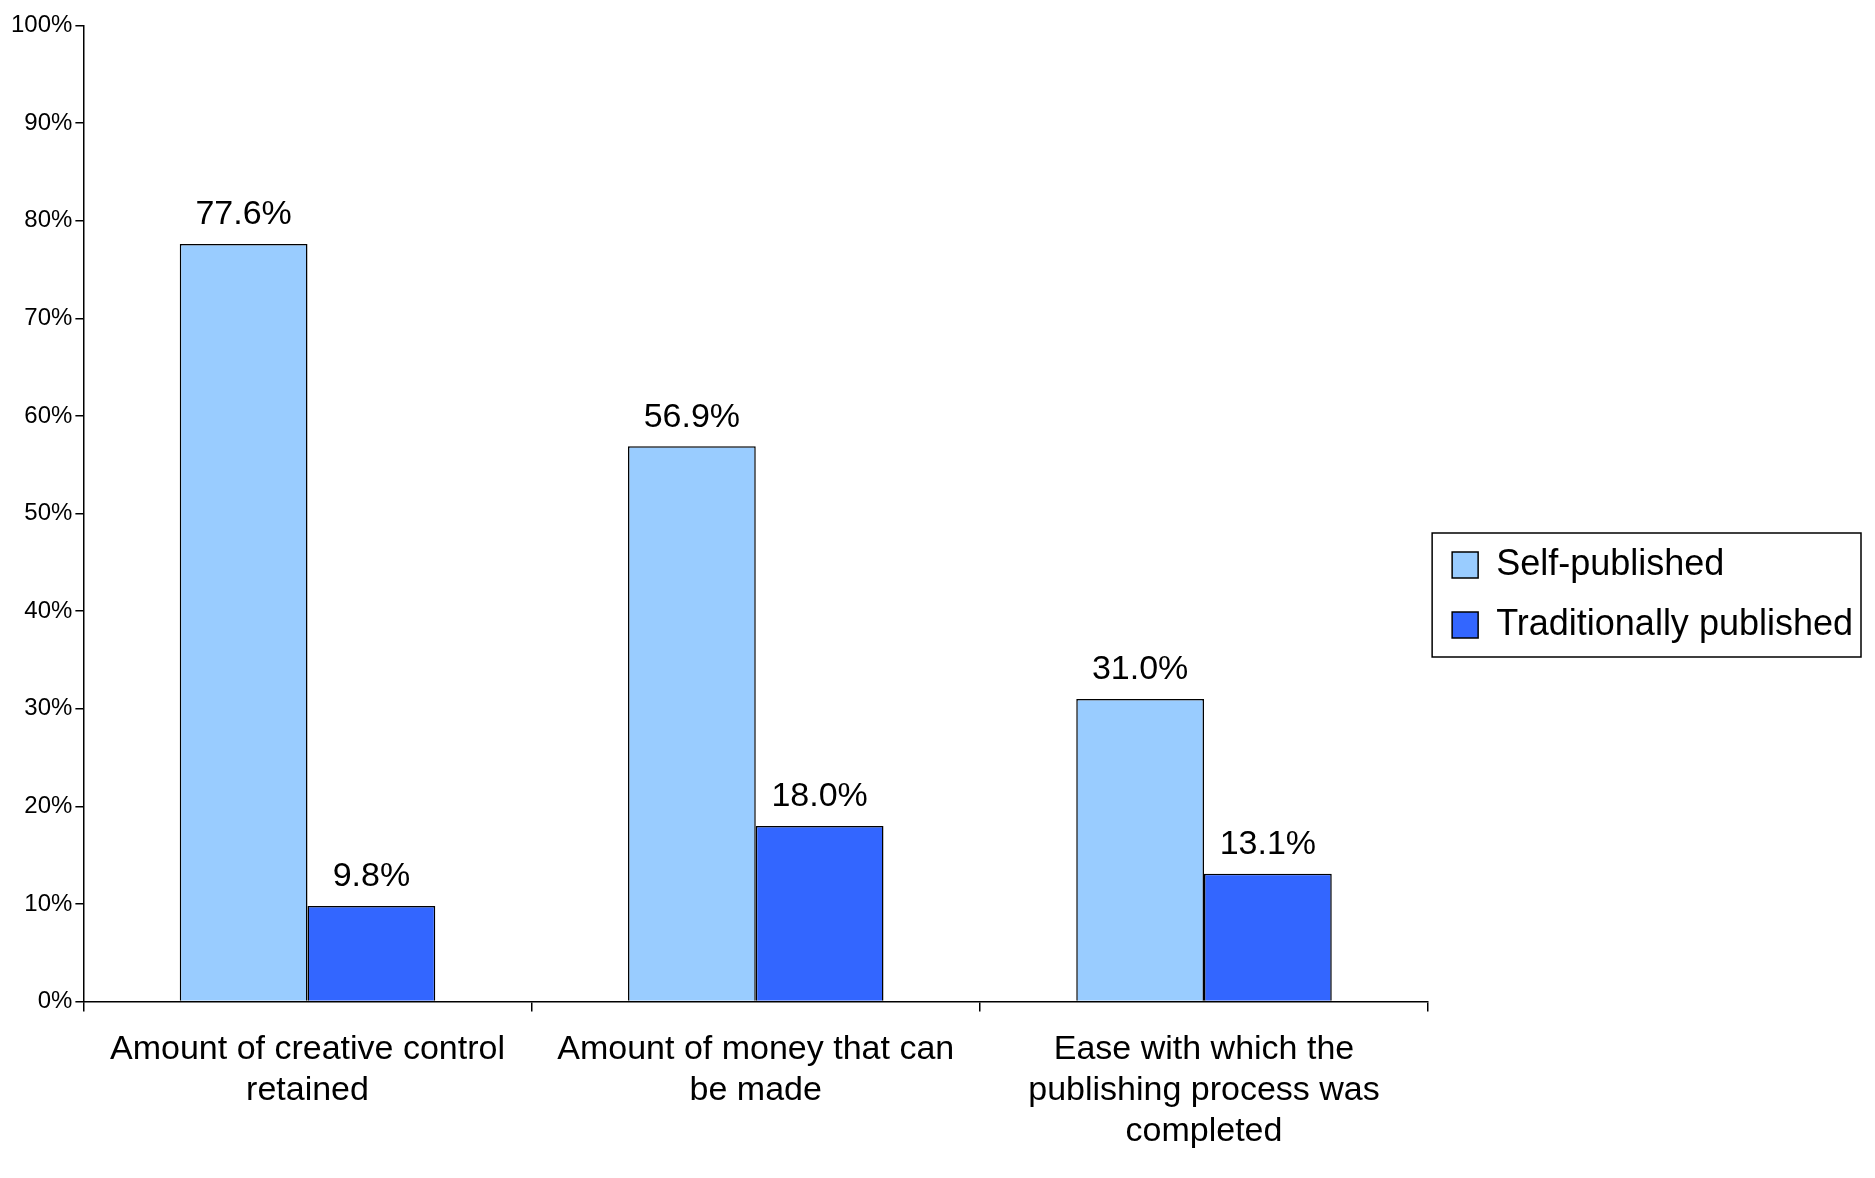 The height and width of the screenshot is (1178, 1875). Describe the element at coordinates (48, 316) in the screenshot. I see `y-tick-label: 70%` at that location.